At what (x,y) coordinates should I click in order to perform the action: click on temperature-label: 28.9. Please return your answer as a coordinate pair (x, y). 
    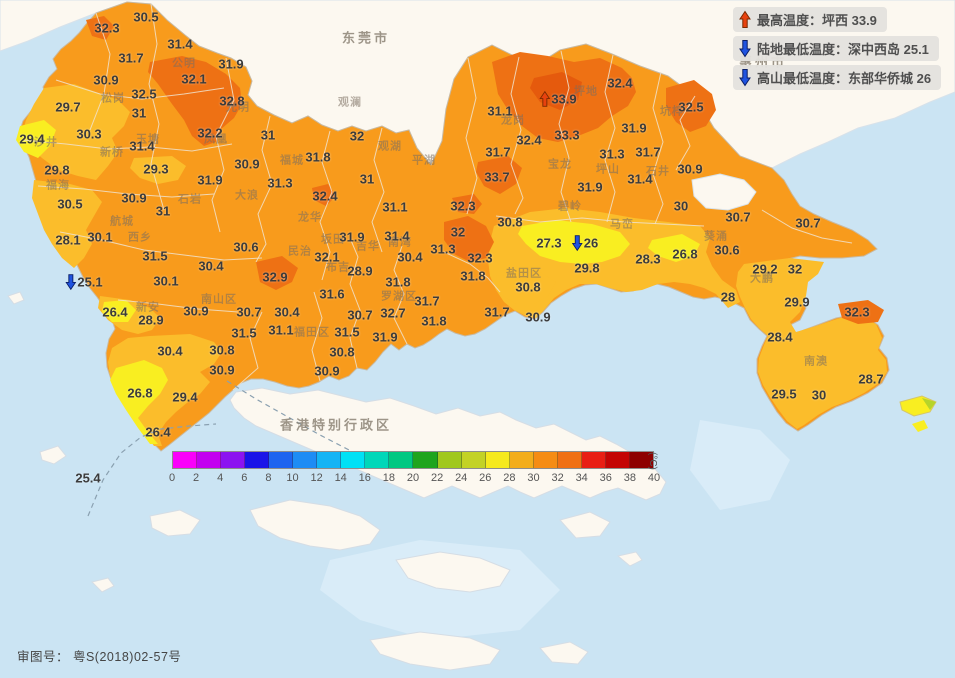
    Looking at the image, I should click on (151, 320).